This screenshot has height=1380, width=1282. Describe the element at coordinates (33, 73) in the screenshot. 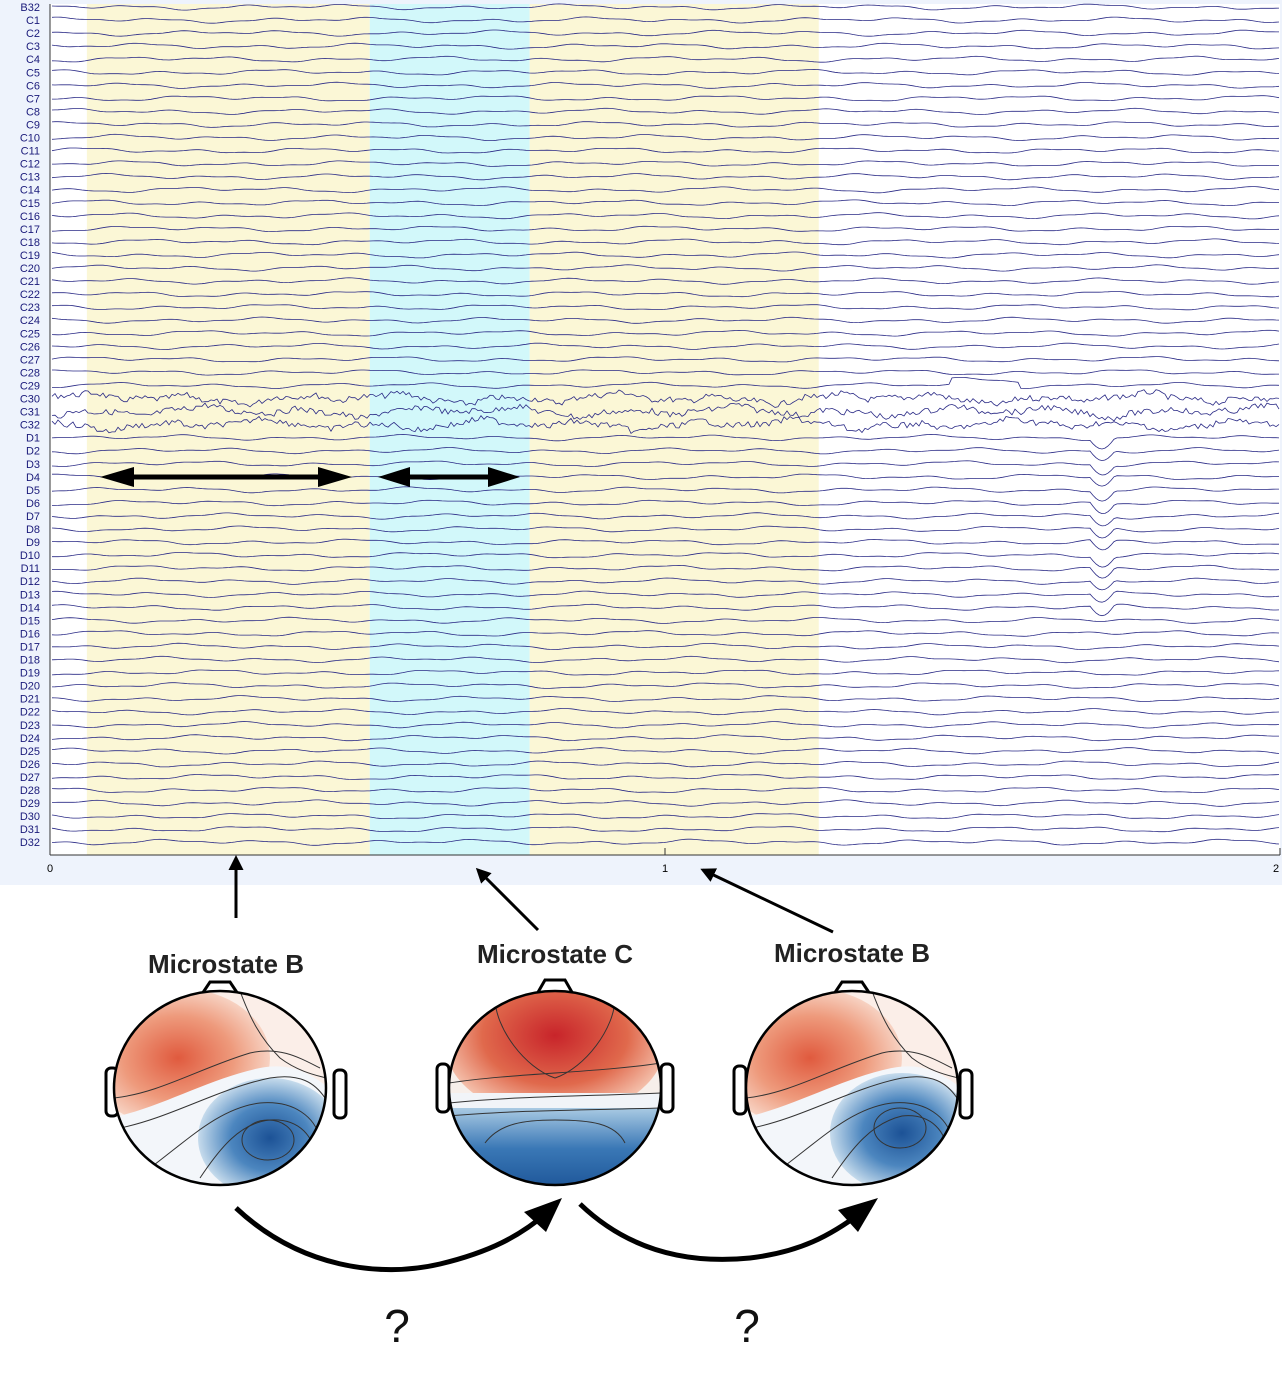

I see `channel-label: C5` at that location.